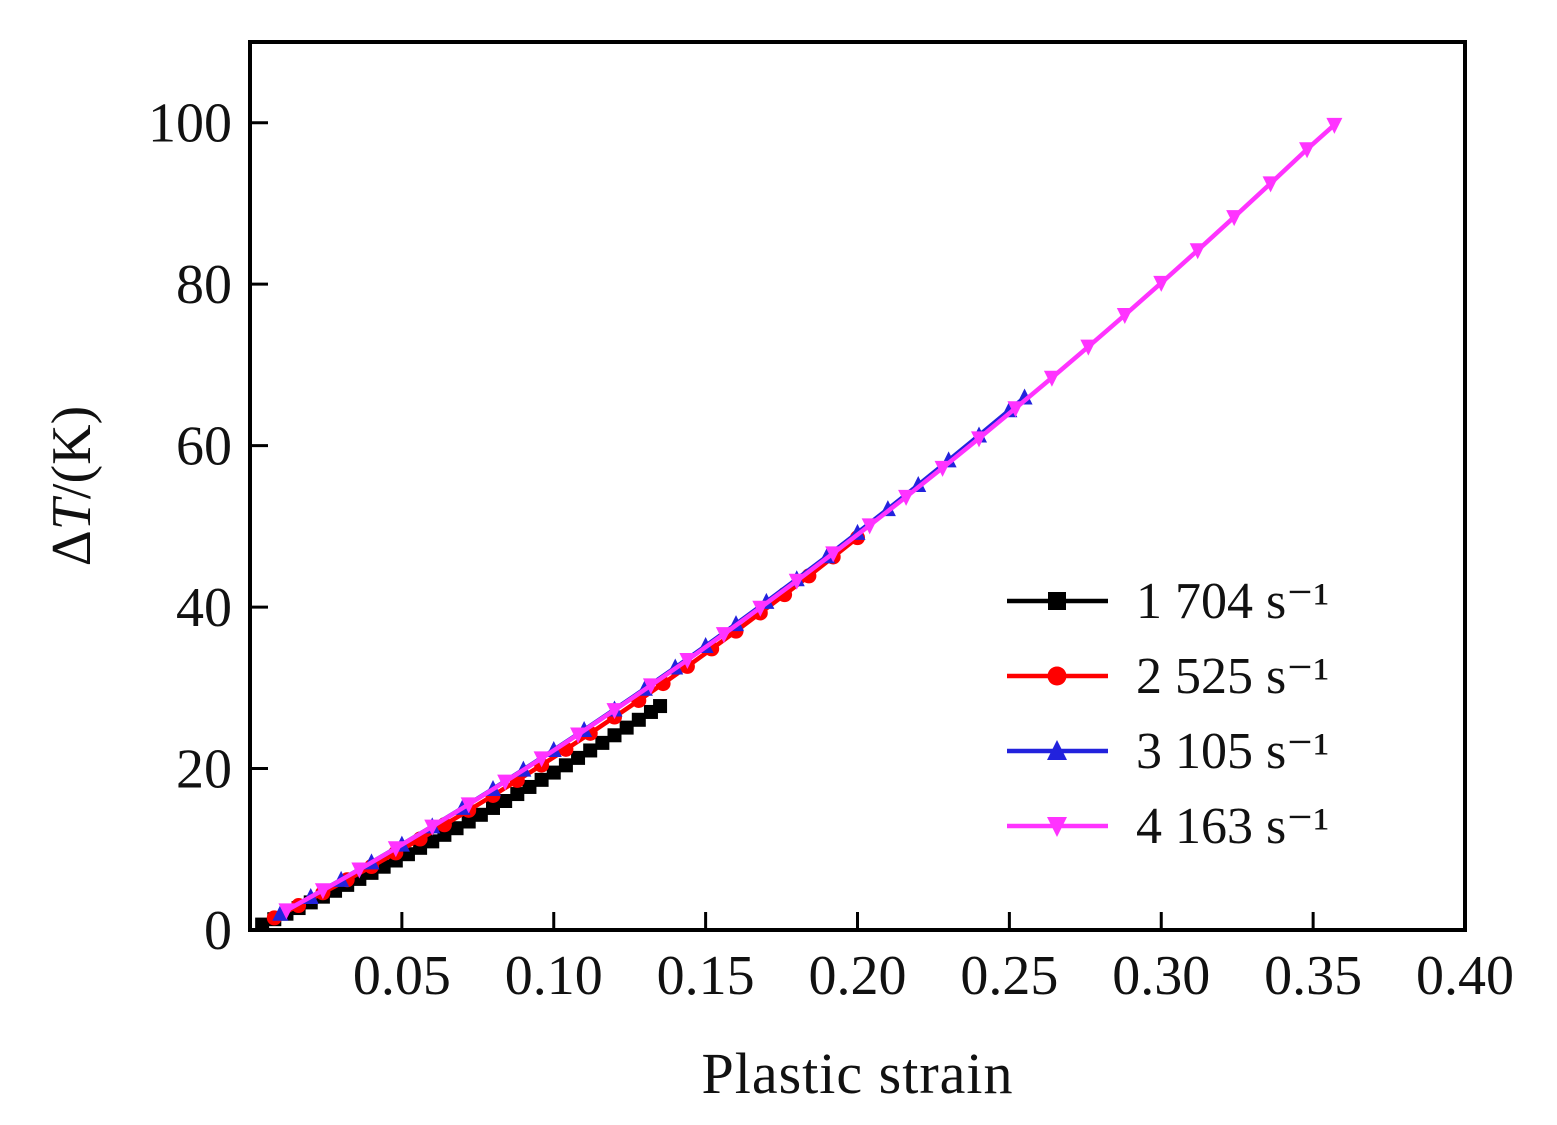 The width and height of the screenshot is (1557, 1125). What do you see at coordinates (72, 486) in the screenshot?
I see `y-axis-label: ΔT/(K)` at bounding box center [72, 486].